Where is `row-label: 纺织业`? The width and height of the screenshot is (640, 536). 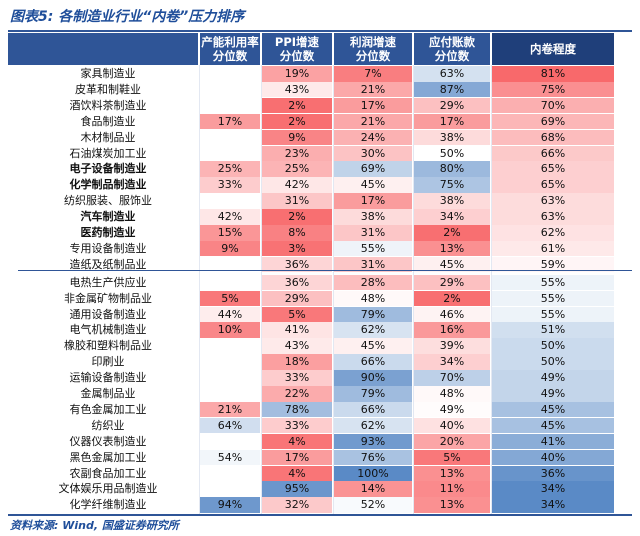
row-label: 纺织业 is located at coordinates (108, 425).